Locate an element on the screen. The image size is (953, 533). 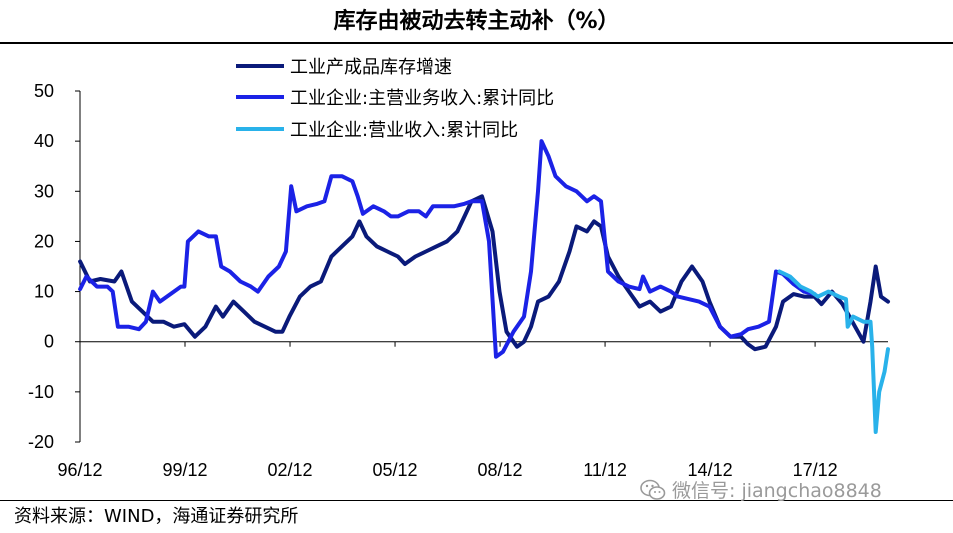
x-tick-label: 08/12 is located at coordinates (500, 470).